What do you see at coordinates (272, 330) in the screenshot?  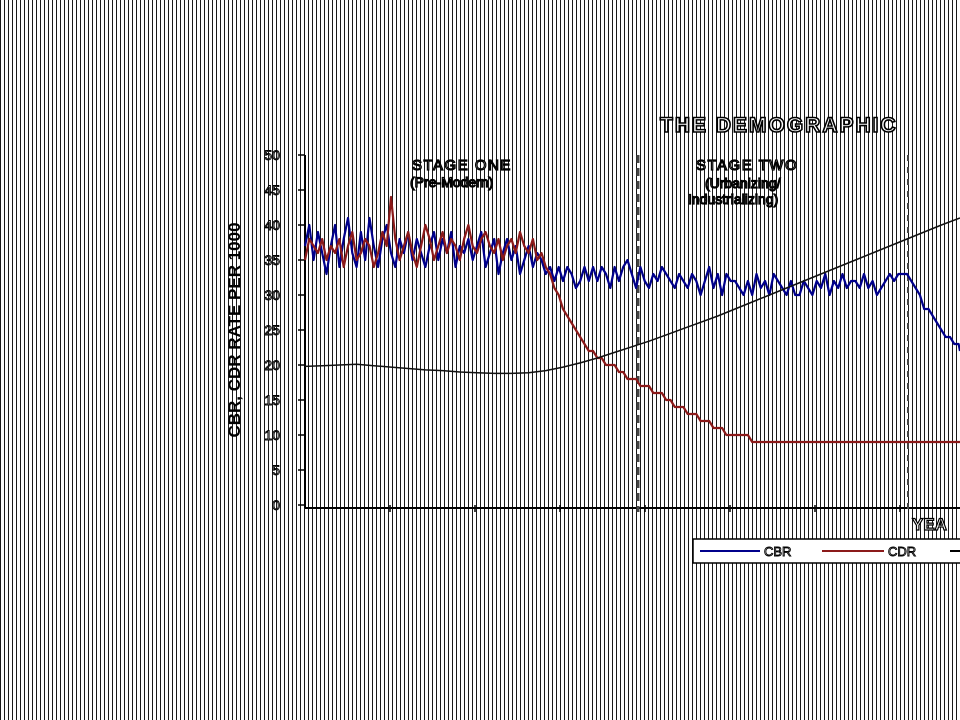 I see `y-tick-label: 25` at bounding box center [272, 330].